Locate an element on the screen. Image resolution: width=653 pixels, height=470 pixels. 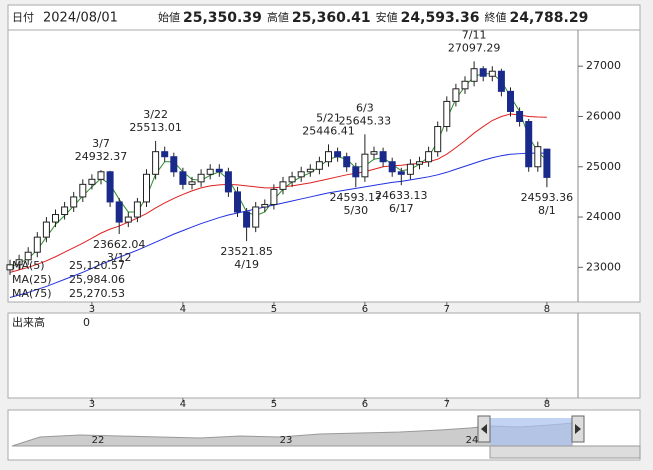
annotation-value: 23662.04 is located at coordinates (119, 244).